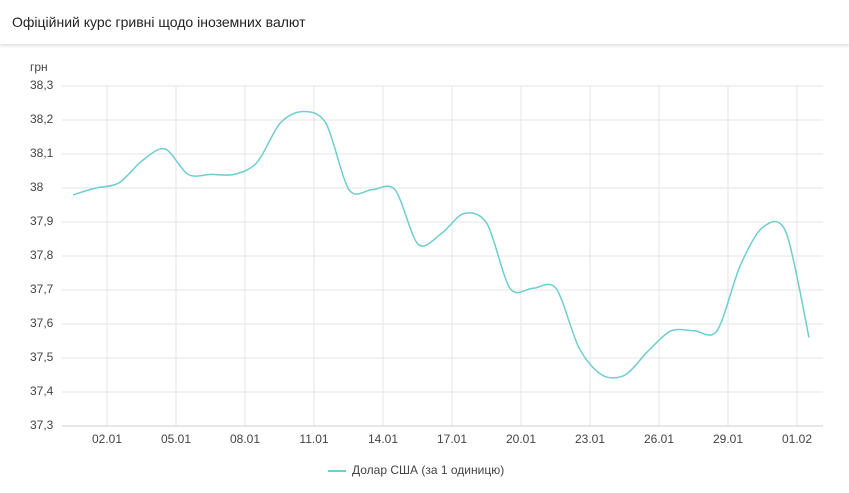 The width and height of the screenshot is (849, 493). I want to click on y-tick-label: 37,4, so click(42, 391).